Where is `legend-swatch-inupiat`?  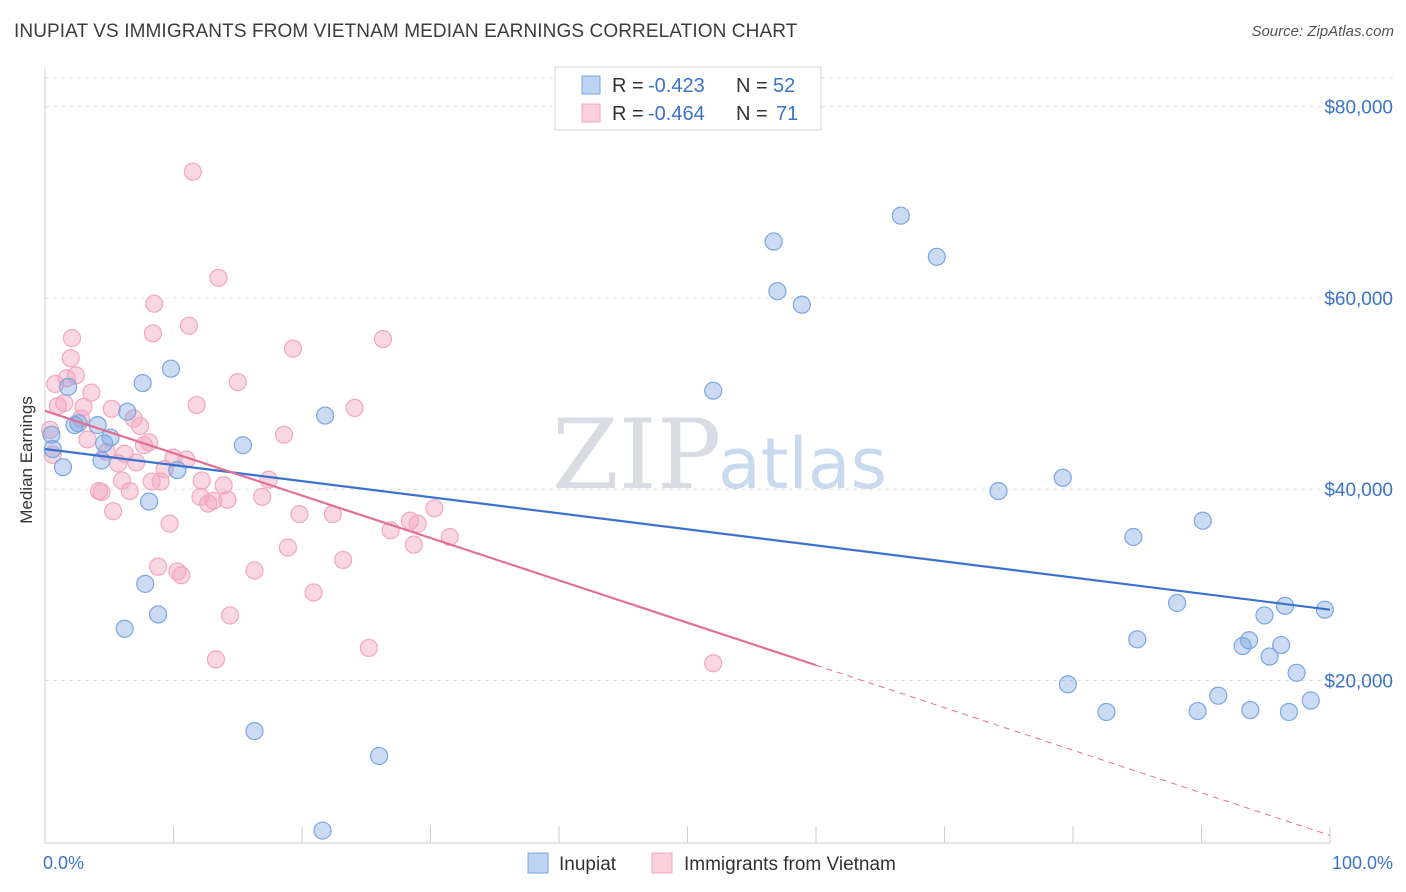 legend-swatch-inupiat is located at coordinates (591, 85).